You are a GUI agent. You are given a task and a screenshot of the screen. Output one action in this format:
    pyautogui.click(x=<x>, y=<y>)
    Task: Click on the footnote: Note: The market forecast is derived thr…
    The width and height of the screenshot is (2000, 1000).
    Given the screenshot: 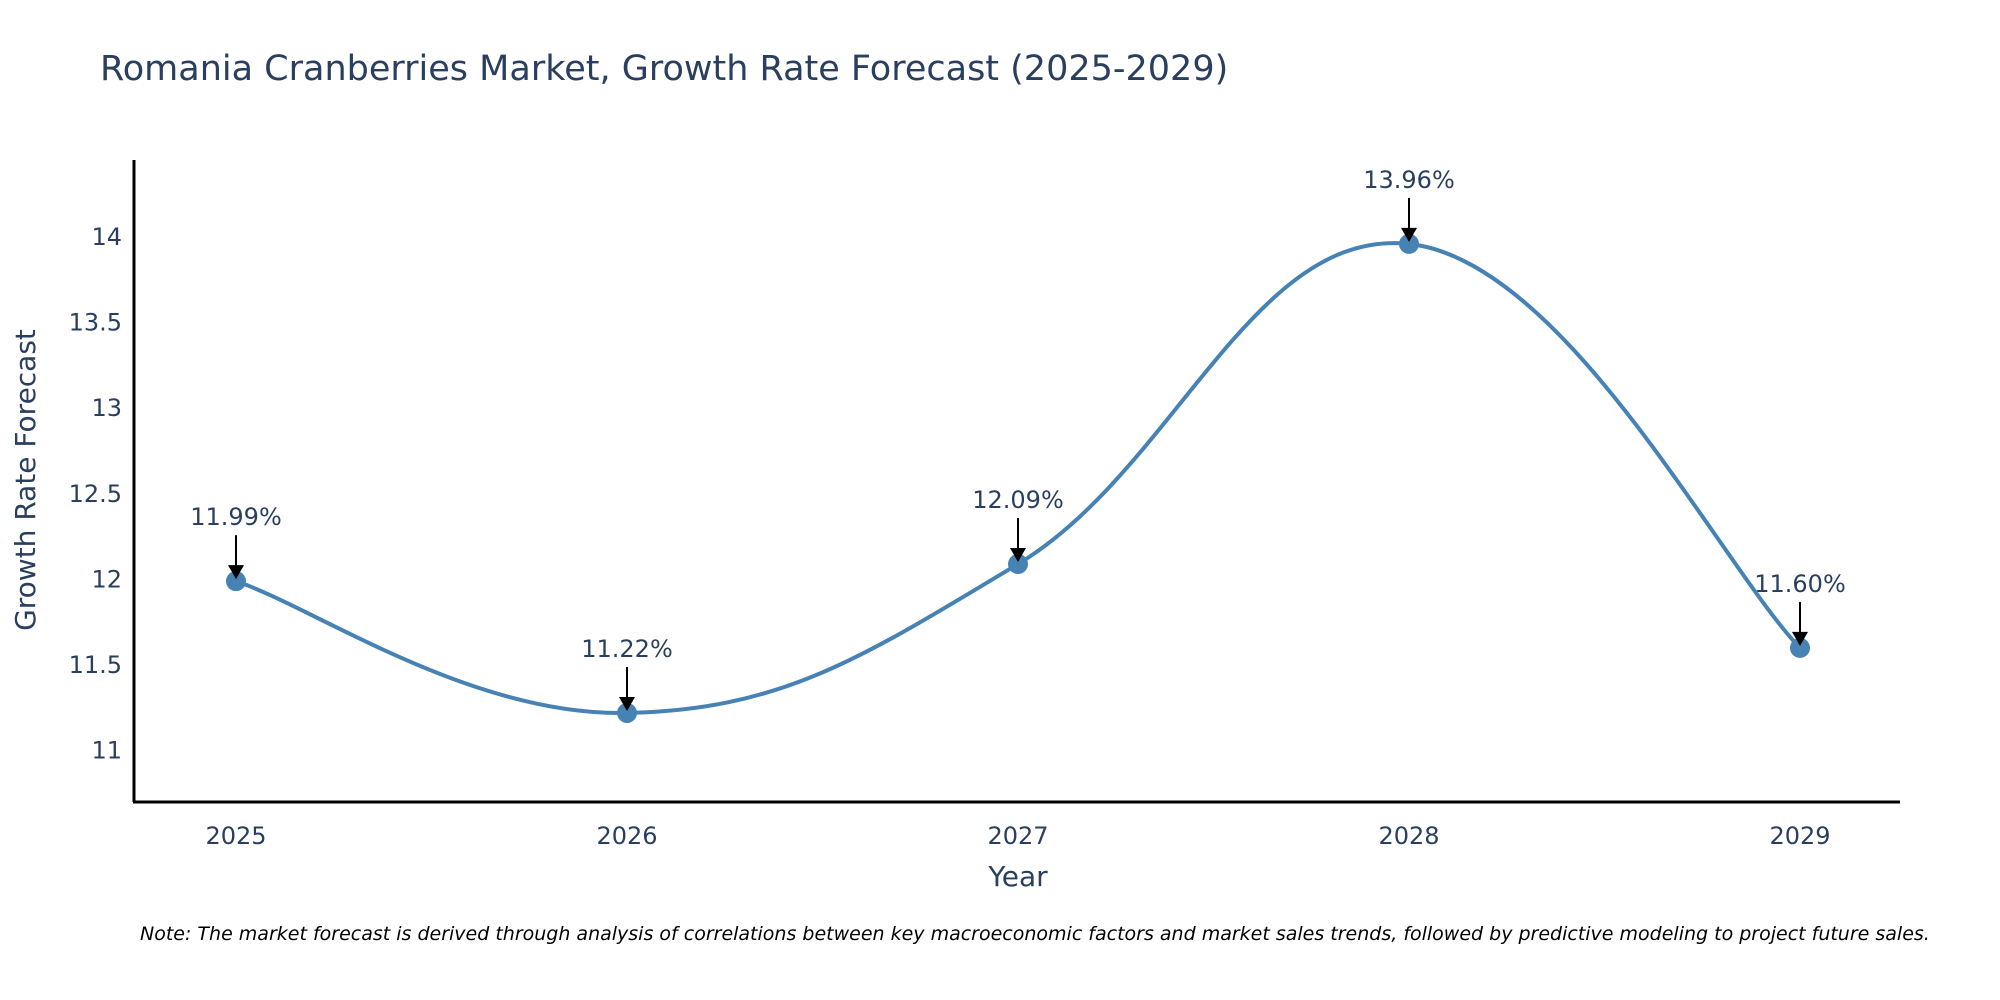 What is the action you would take?
    pyautogui.click(x=1035, y=934)
    